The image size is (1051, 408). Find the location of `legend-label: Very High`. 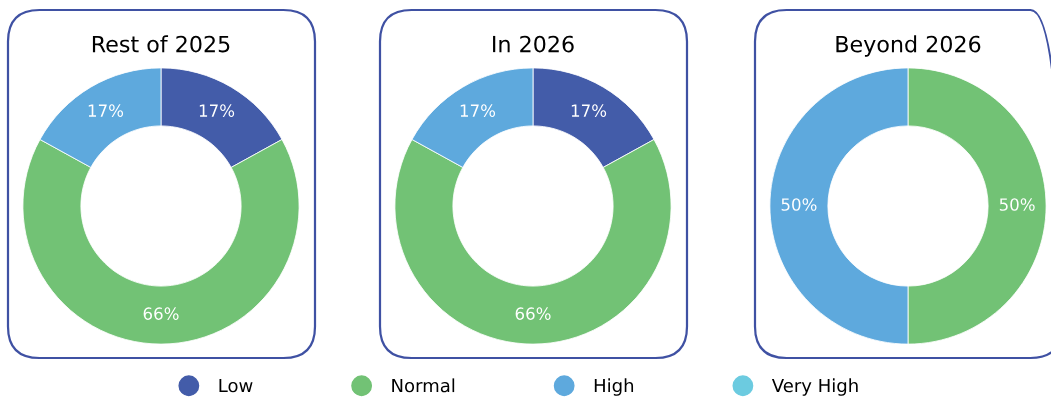

legend-label: Very High is located at coordinates (814, 387).